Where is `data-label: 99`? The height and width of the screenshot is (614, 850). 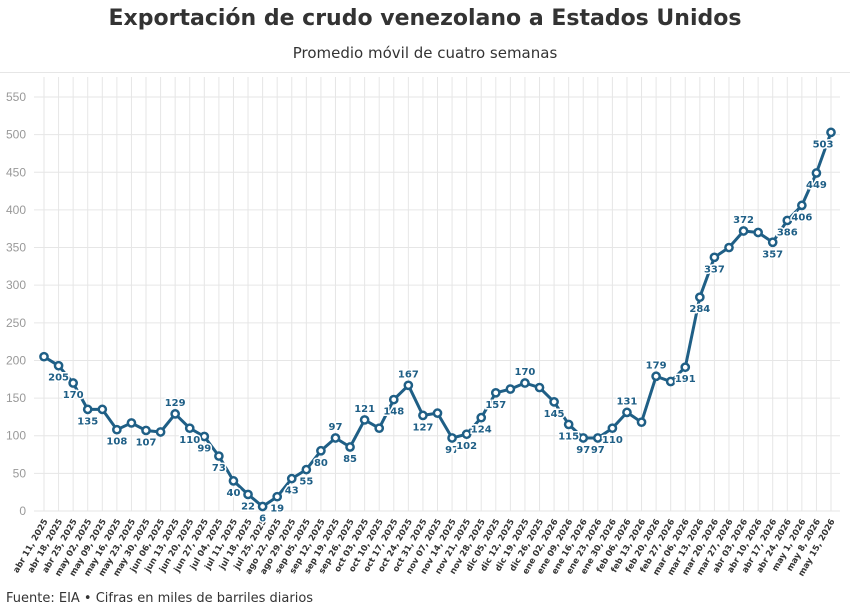
data-label: 99 is located at coordinates (204, 448).